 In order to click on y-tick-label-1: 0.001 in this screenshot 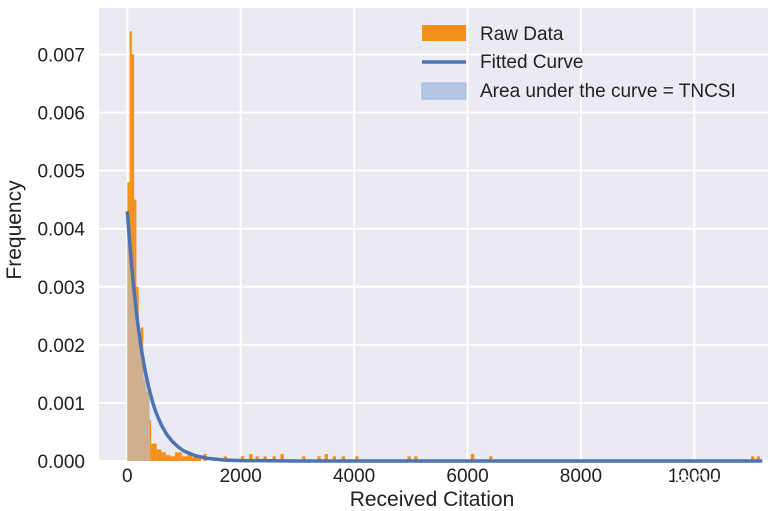, I will do `click(61, 404)`.